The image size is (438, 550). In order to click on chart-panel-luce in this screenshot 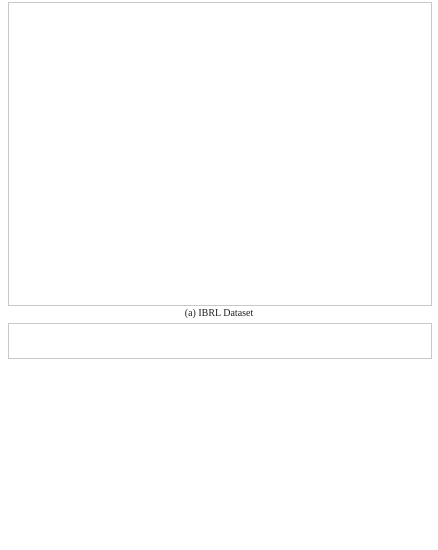, I will do `click(220, 341)`.